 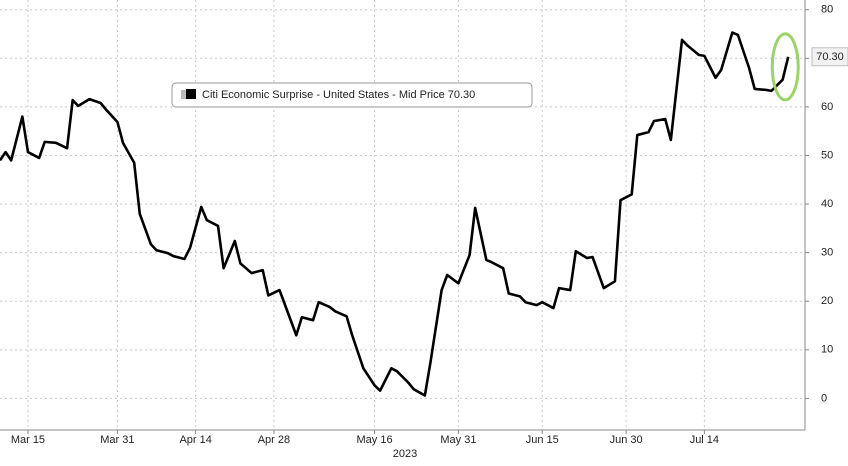 What do you see at coordinates (405, 454) in the screenshot?
I see `x-axis-label: 2023` at bounding box center [405, 454].